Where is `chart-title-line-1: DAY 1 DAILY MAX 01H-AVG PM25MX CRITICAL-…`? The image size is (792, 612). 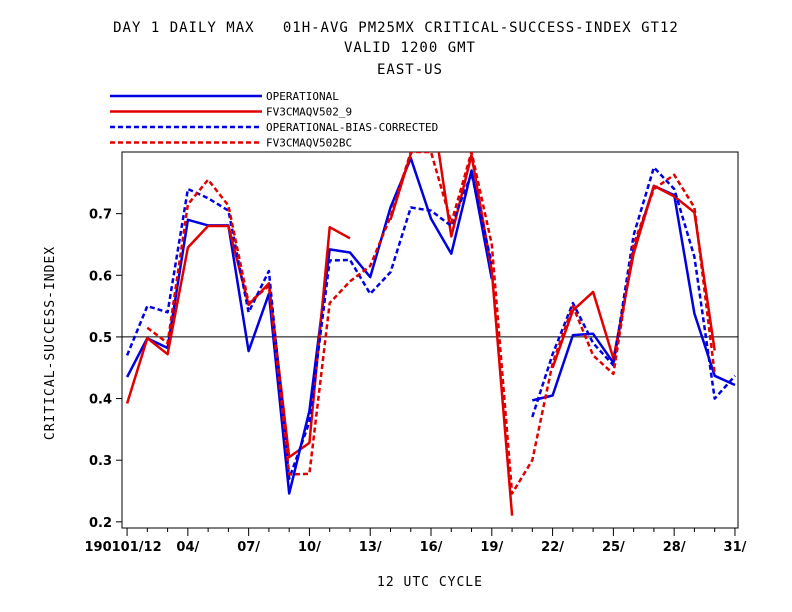 chart-title-line-1: DAY 1 DAILY MAX 01H-AVG PM25MX CRITICAL-… is located at coordinates (396, 28).